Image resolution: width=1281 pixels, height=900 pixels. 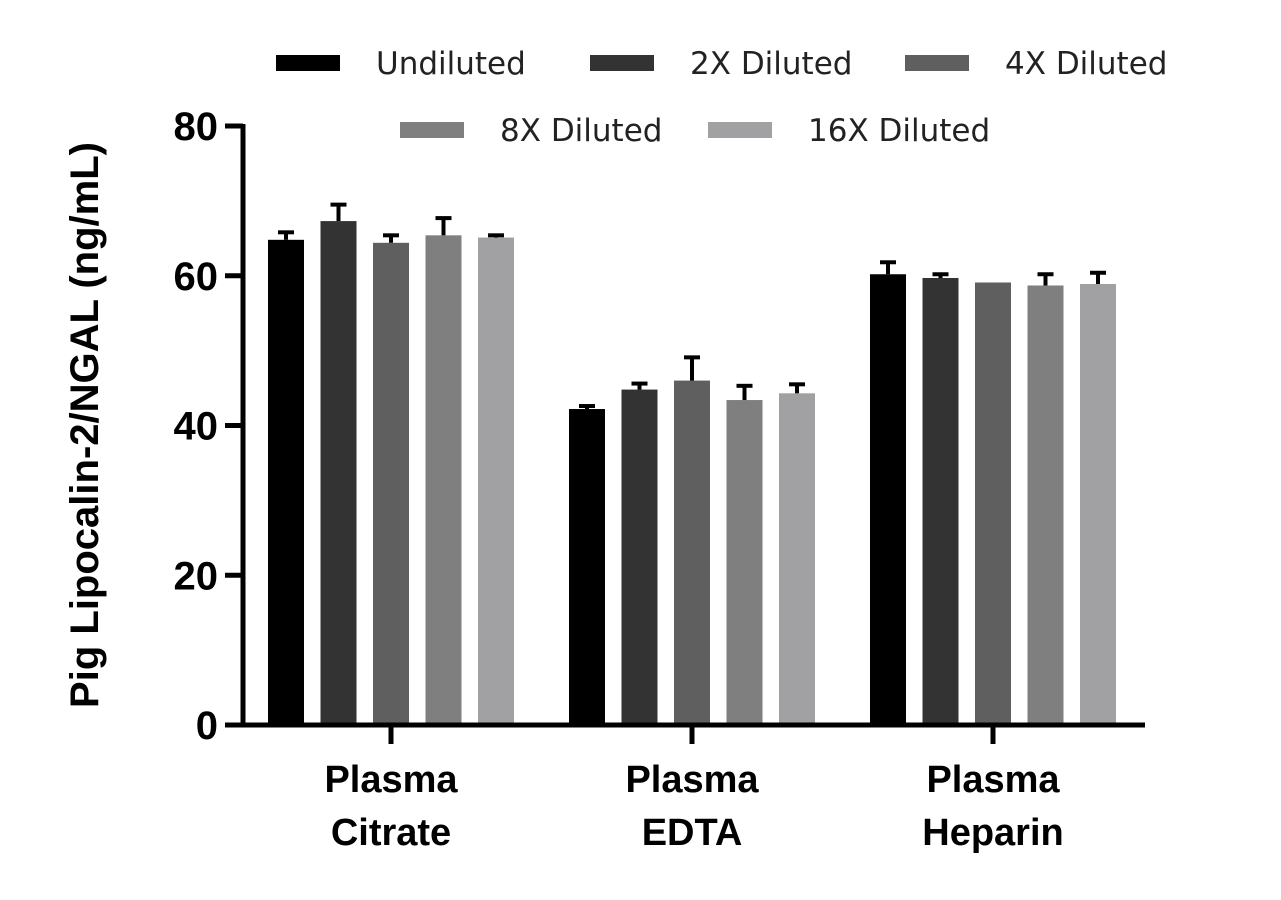 I want to click on legend-label: 16X Diluted, so click(x=899, y=131).